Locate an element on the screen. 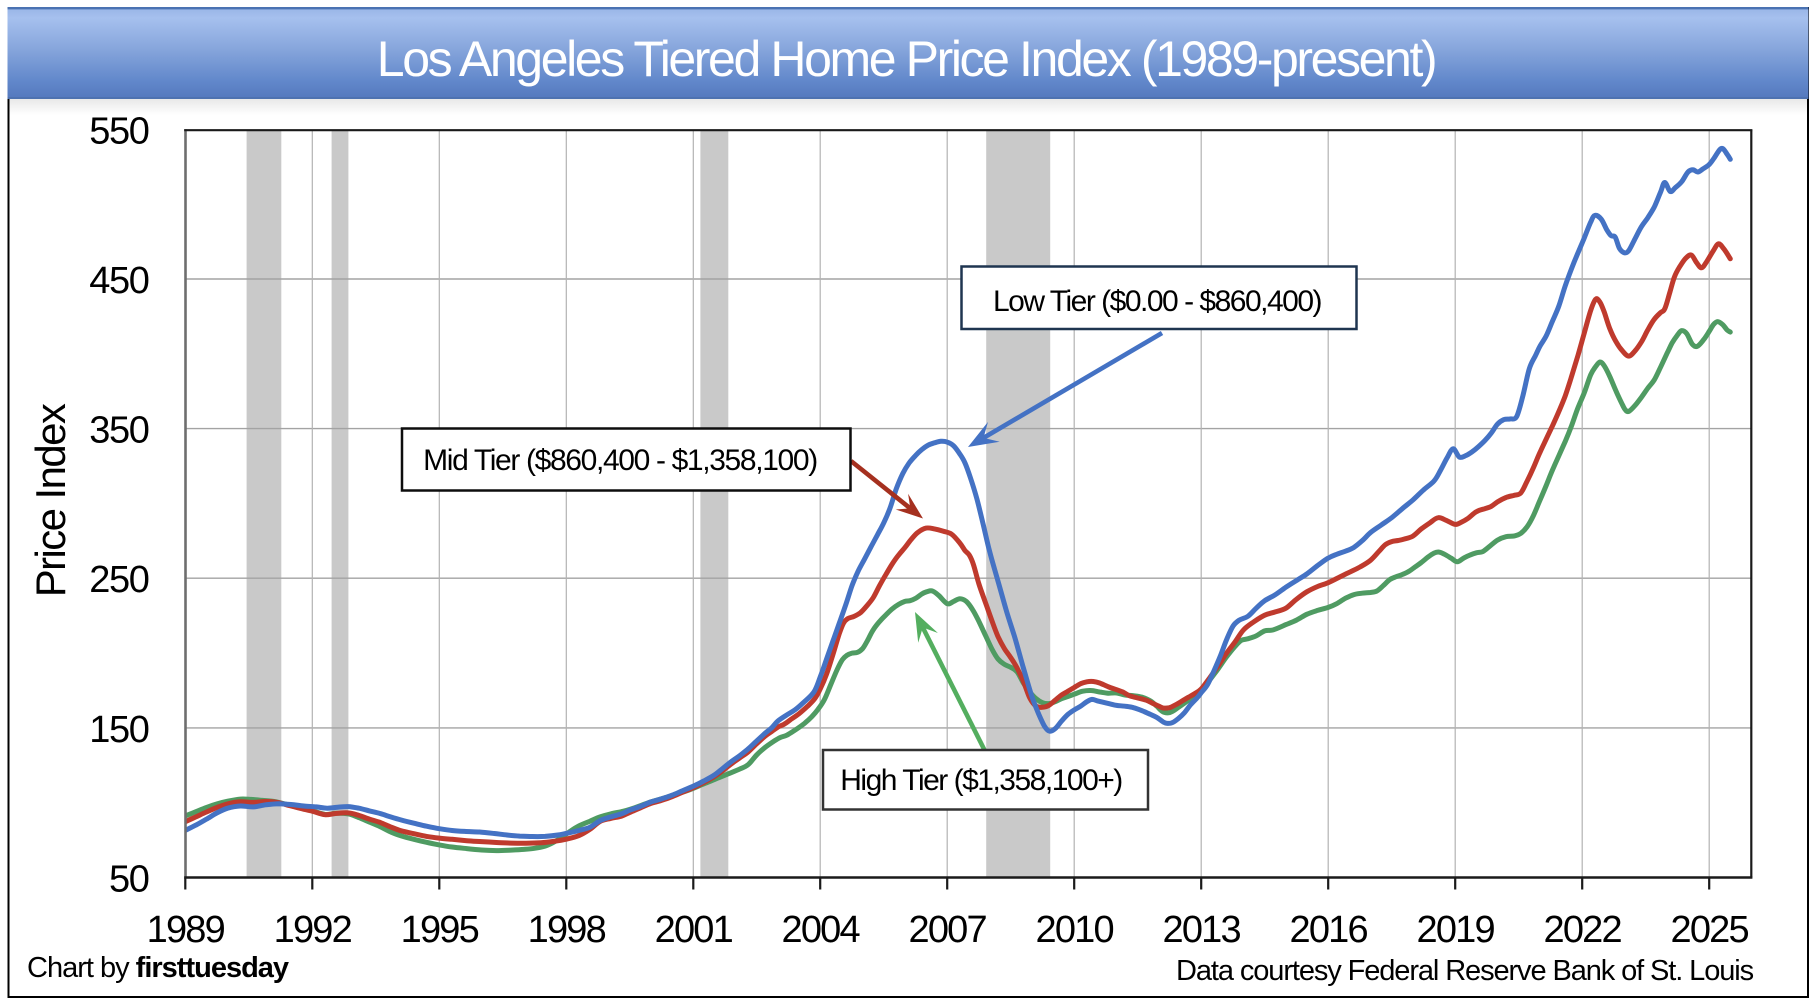 The image size is (1816, 1006). svg-text:Mid Tier ($860,400 - $1,358,10: Mid Tier ($860,400 - $1,358,100) is located at coordinates (620, 460).